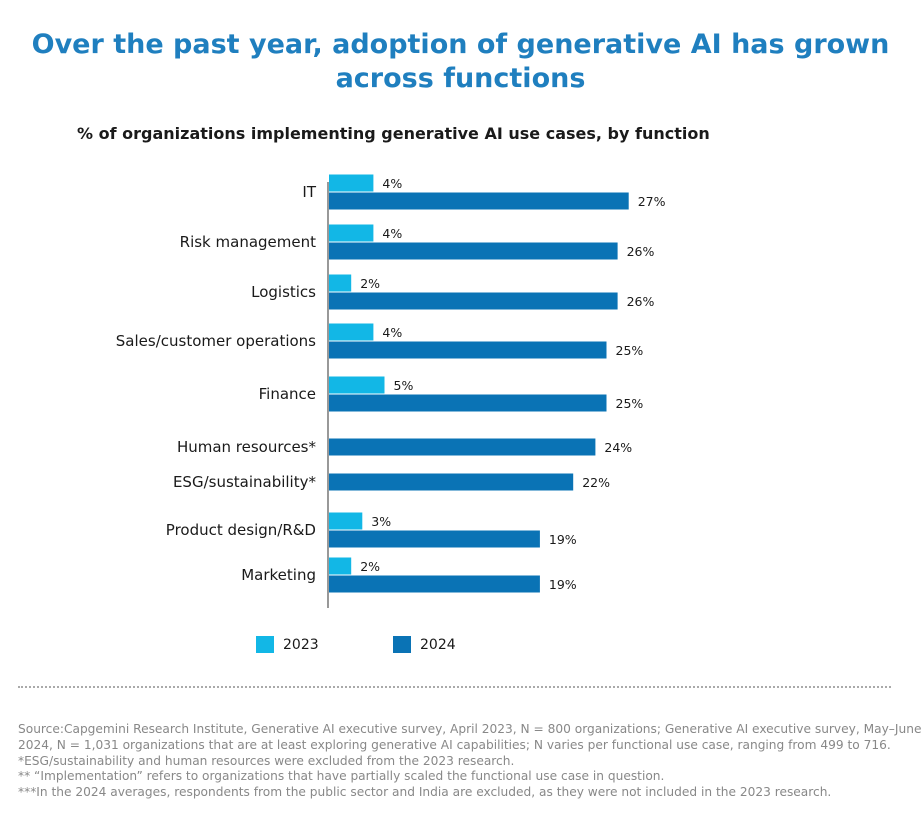  What do you see at coordinates (618, 447) in the screenshot?
I see `data-label-2024: 24%` at bounding box center [618, 447].